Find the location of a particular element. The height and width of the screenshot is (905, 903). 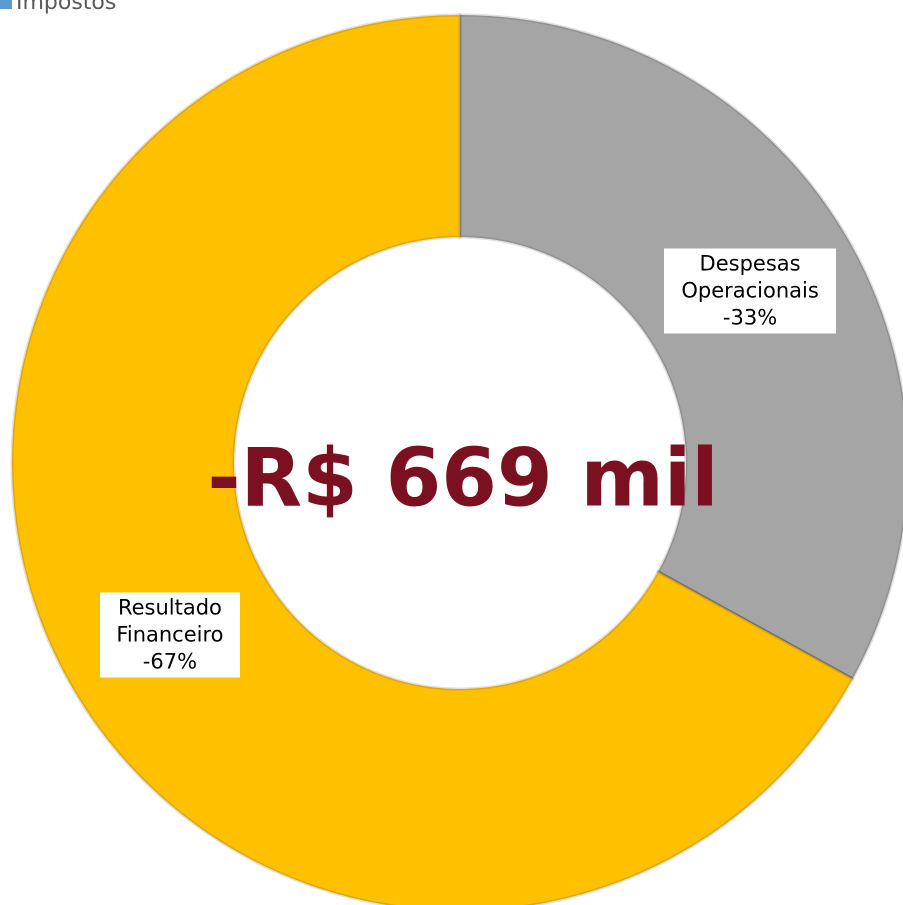

data-label-name: Despesas Operacionais is located at coordinates (750, 277).